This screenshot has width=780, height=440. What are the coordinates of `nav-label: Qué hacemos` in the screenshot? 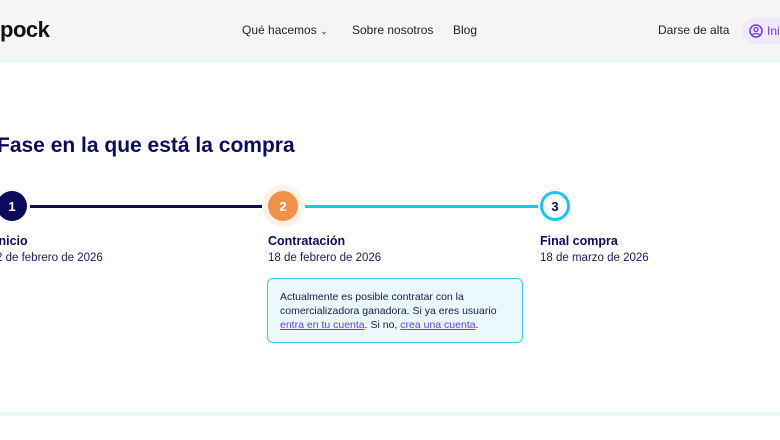 It's located at (279, 30).